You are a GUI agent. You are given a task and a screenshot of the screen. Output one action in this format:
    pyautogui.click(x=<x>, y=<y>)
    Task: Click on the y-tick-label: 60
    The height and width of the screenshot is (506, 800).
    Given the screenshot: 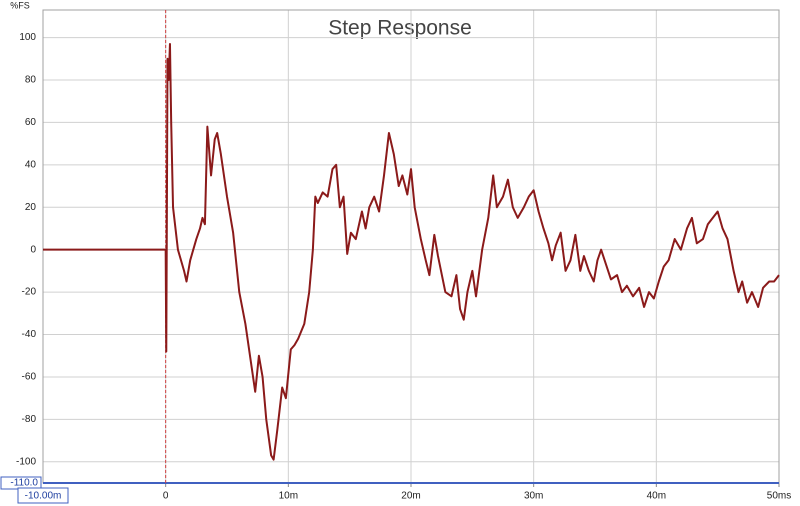 What is the action you would take?
    pyautogui.click(x=31, y=122)
    